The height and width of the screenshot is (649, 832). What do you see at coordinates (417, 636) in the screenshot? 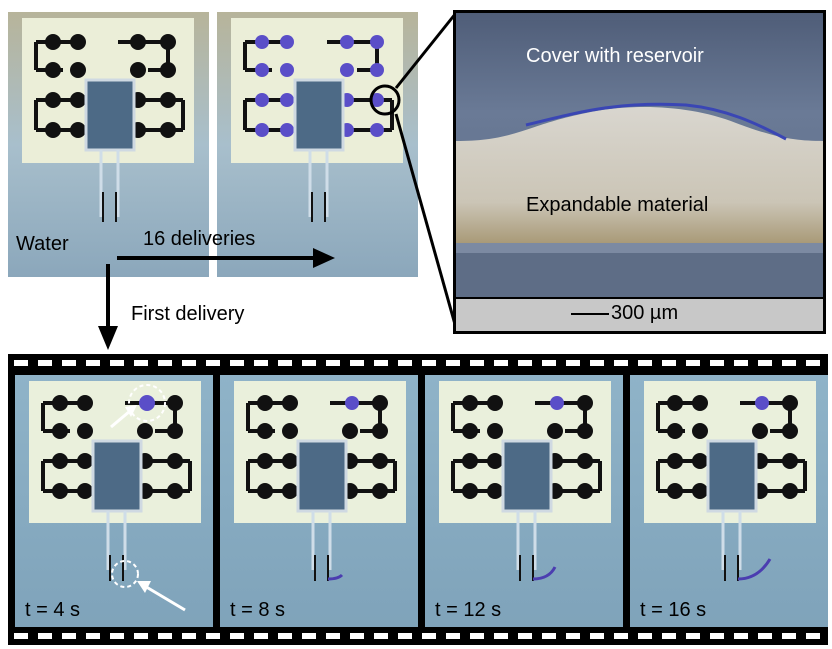
I see `film-perforations-bottom` at bounding box center [417, 636].